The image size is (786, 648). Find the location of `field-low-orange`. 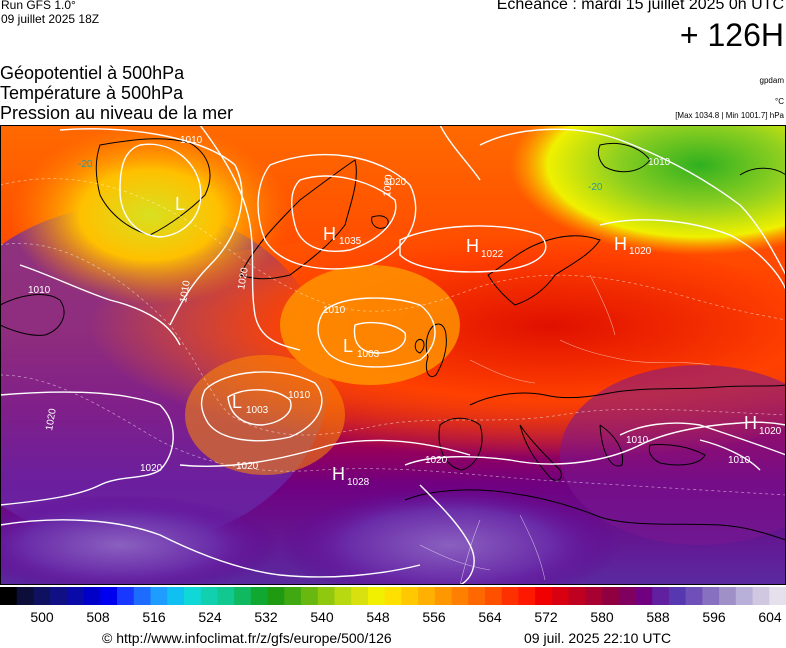

field-low-orange is located at coordinates (265, 415).